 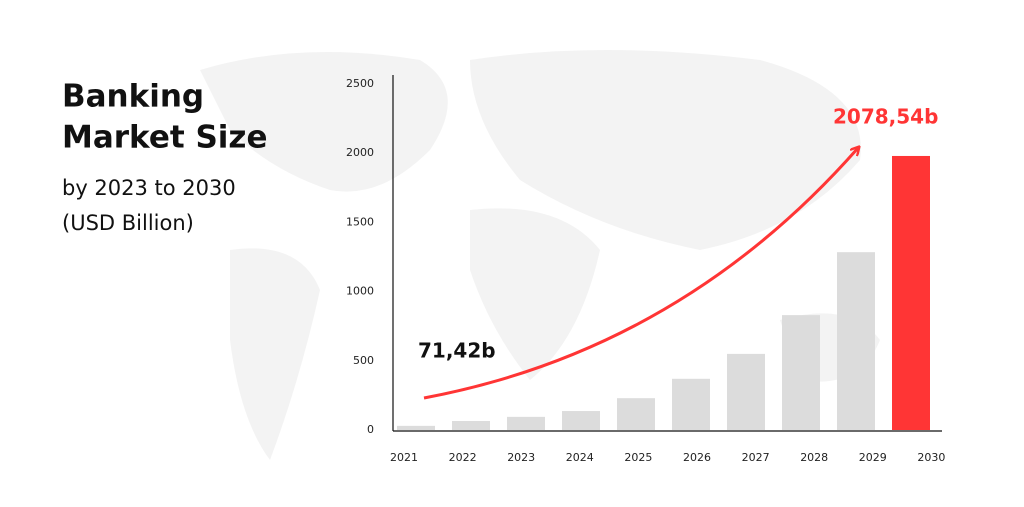 What do you see at coordinates (360, 152) in the screenshot?
I see `y-tick-label: 2000` at bounding box center [360, 152].